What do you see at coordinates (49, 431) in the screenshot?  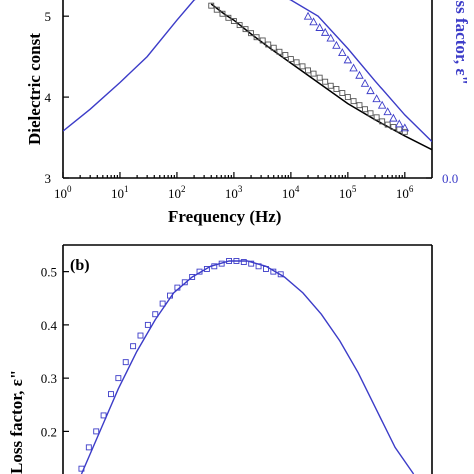 I see `panel-b-y-tick-label: 0.2` at bounding box center [49, 431].